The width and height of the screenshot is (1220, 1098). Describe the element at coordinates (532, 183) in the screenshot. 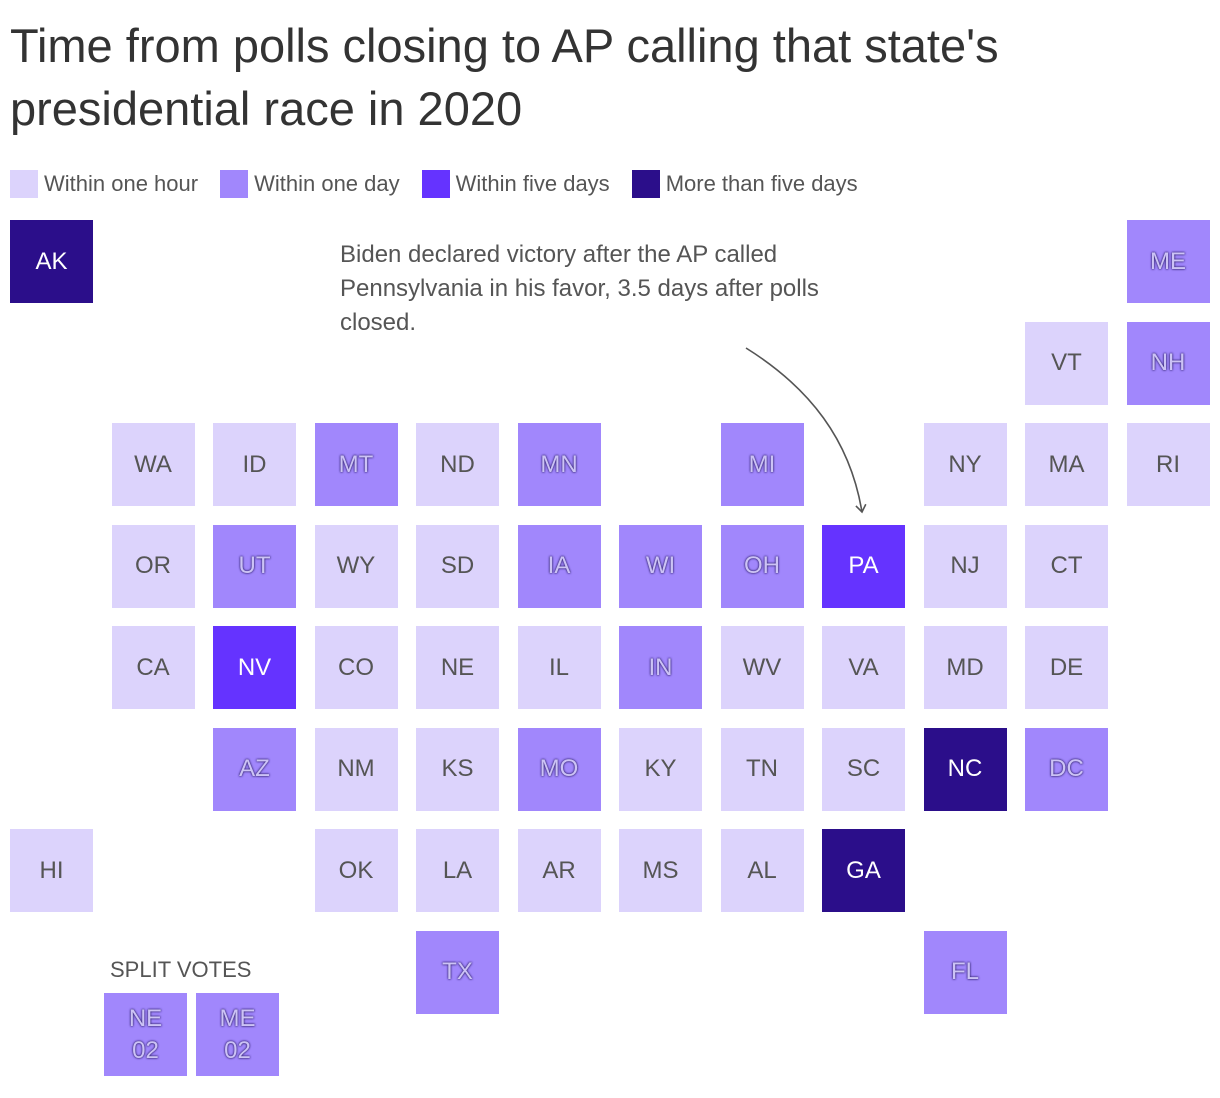

I see `legend-label: Within five days` at that location.